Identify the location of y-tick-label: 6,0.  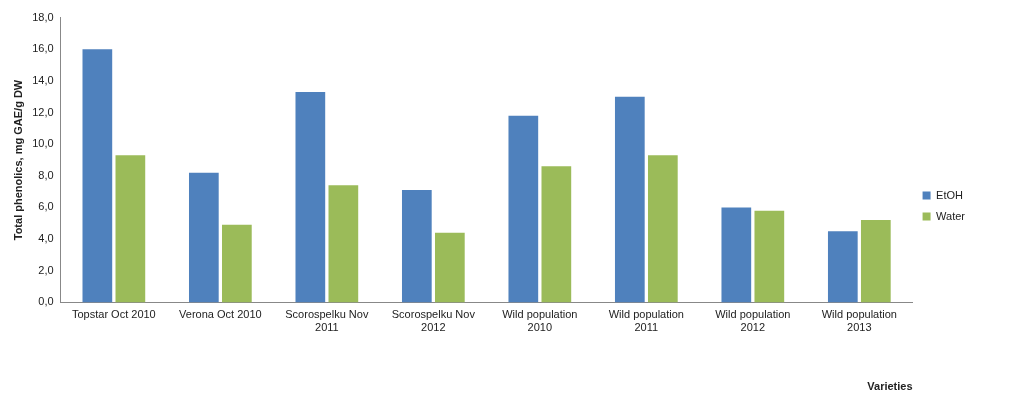
(46, 206).